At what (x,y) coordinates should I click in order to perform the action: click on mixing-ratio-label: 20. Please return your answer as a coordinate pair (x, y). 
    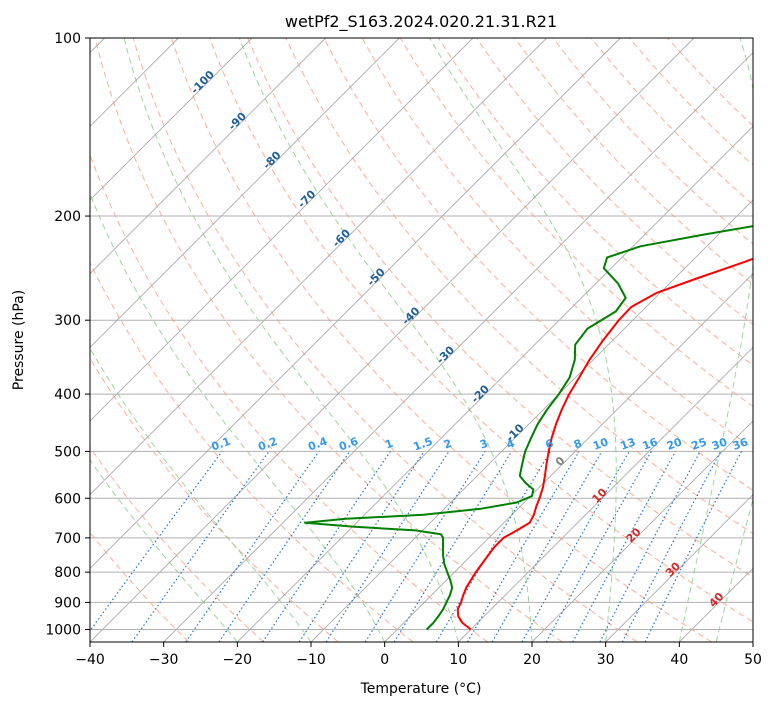
    Looking at the image, I should click on (674, 444).